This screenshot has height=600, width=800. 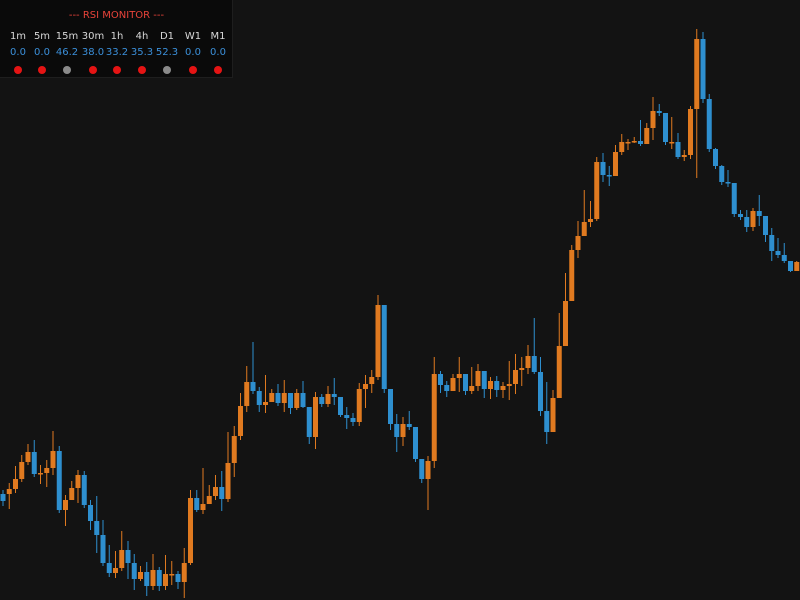 I want to click on rsi-value: 46.2, so click(x=67, y=52).